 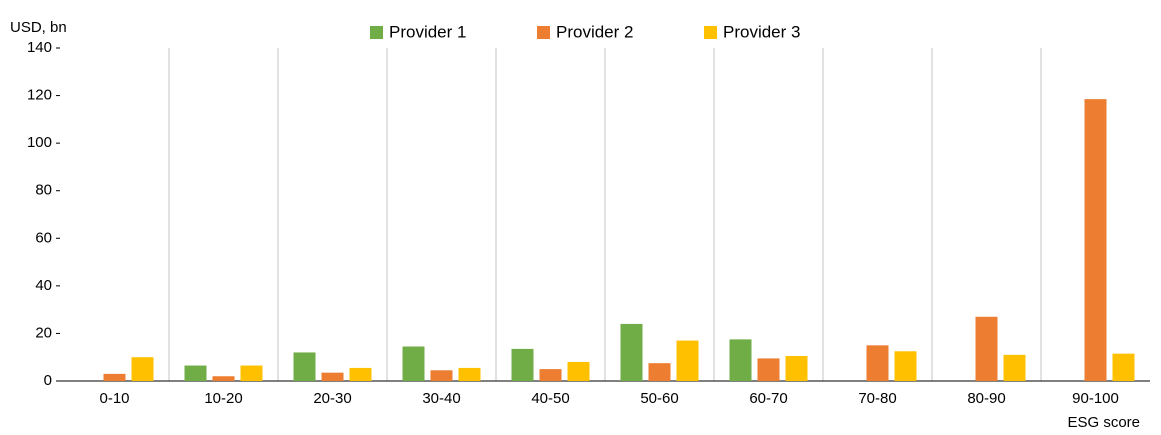 What do you see at coordinates (986, 398) in the screenshot?
I see `x-tick-label: 80-90` at bounding box center [986, 398].